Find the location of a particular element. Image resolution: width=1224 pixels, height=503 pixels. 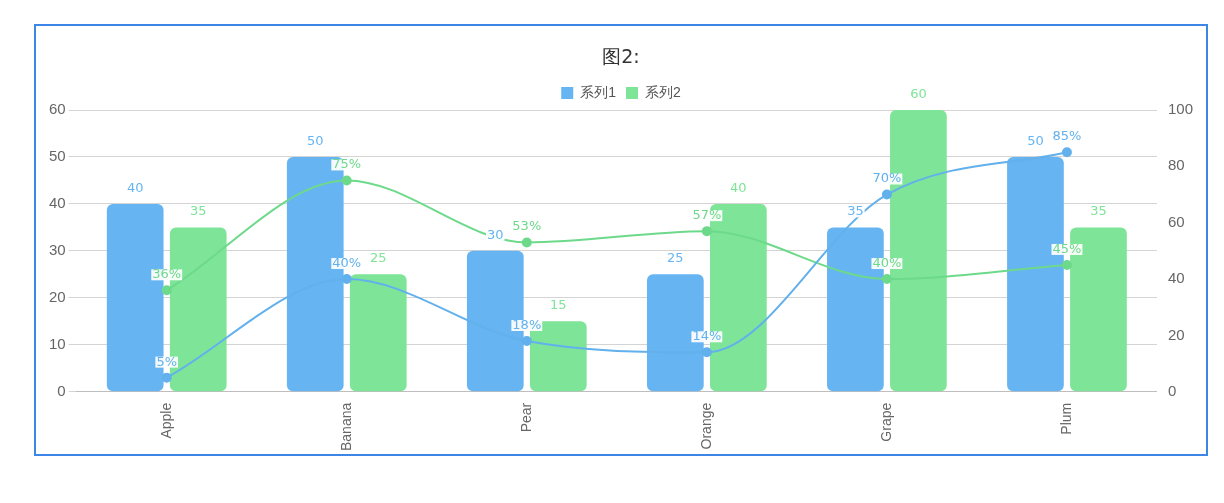

legend-label: 系列1 is located at coordinates (598, 91).